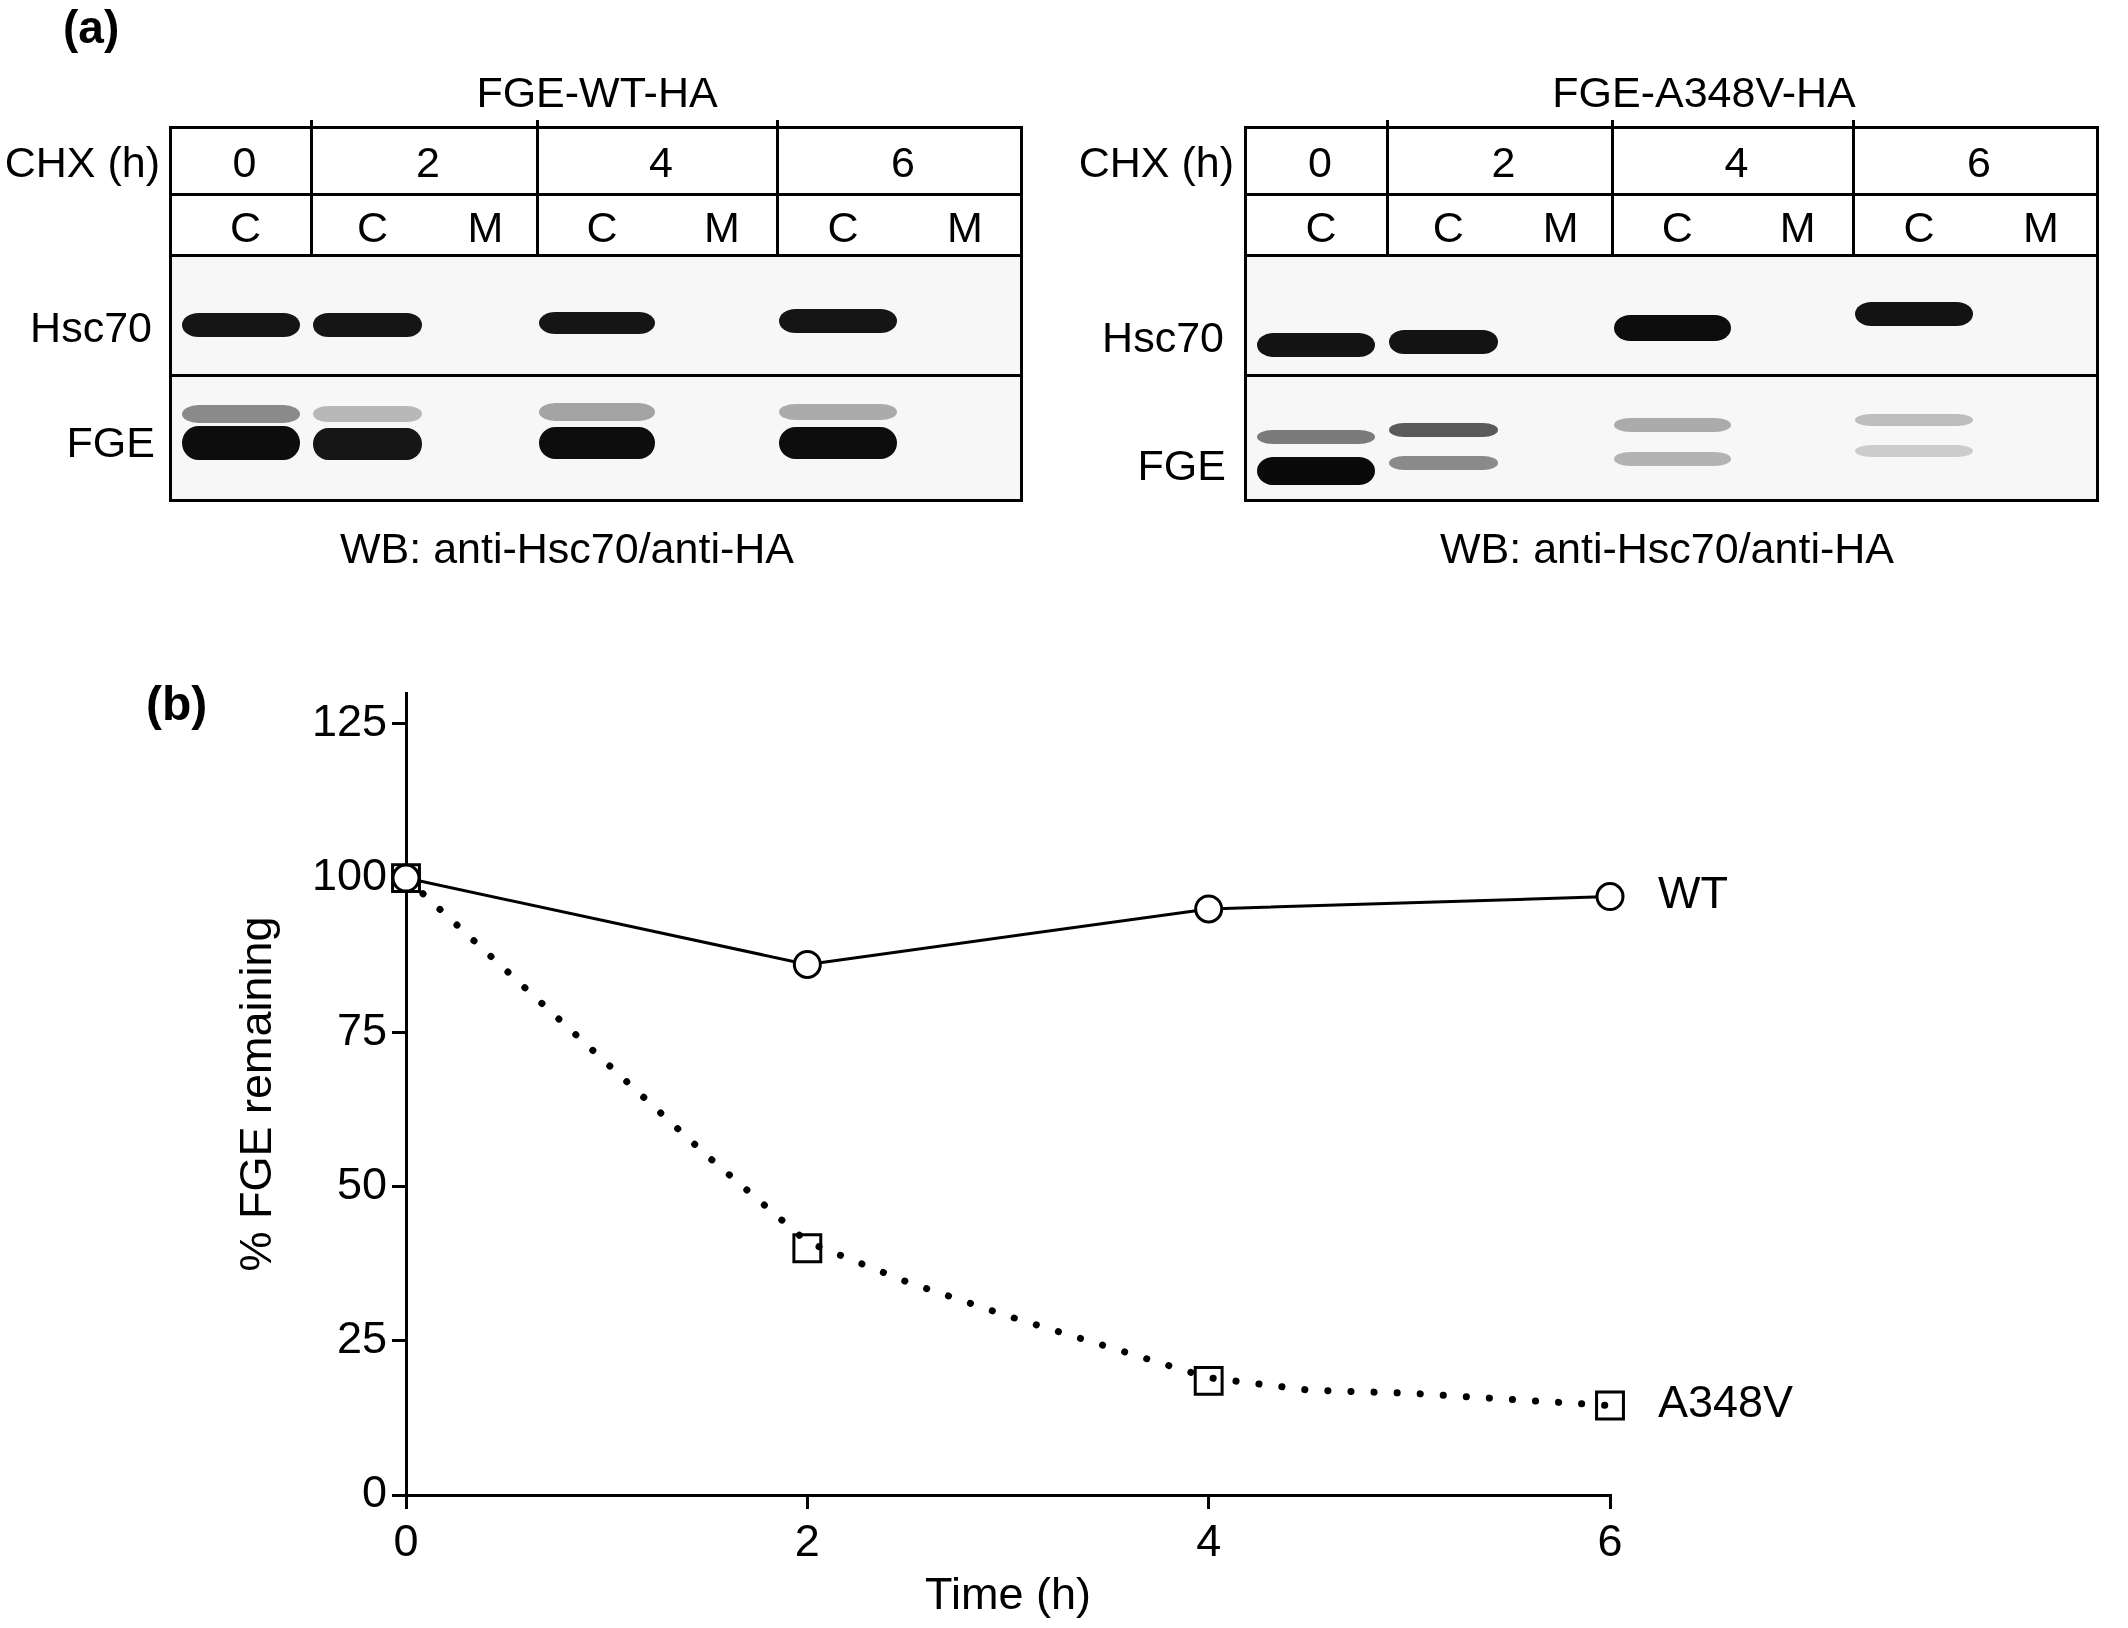  I want to click on text: (a), so click(91, 27).